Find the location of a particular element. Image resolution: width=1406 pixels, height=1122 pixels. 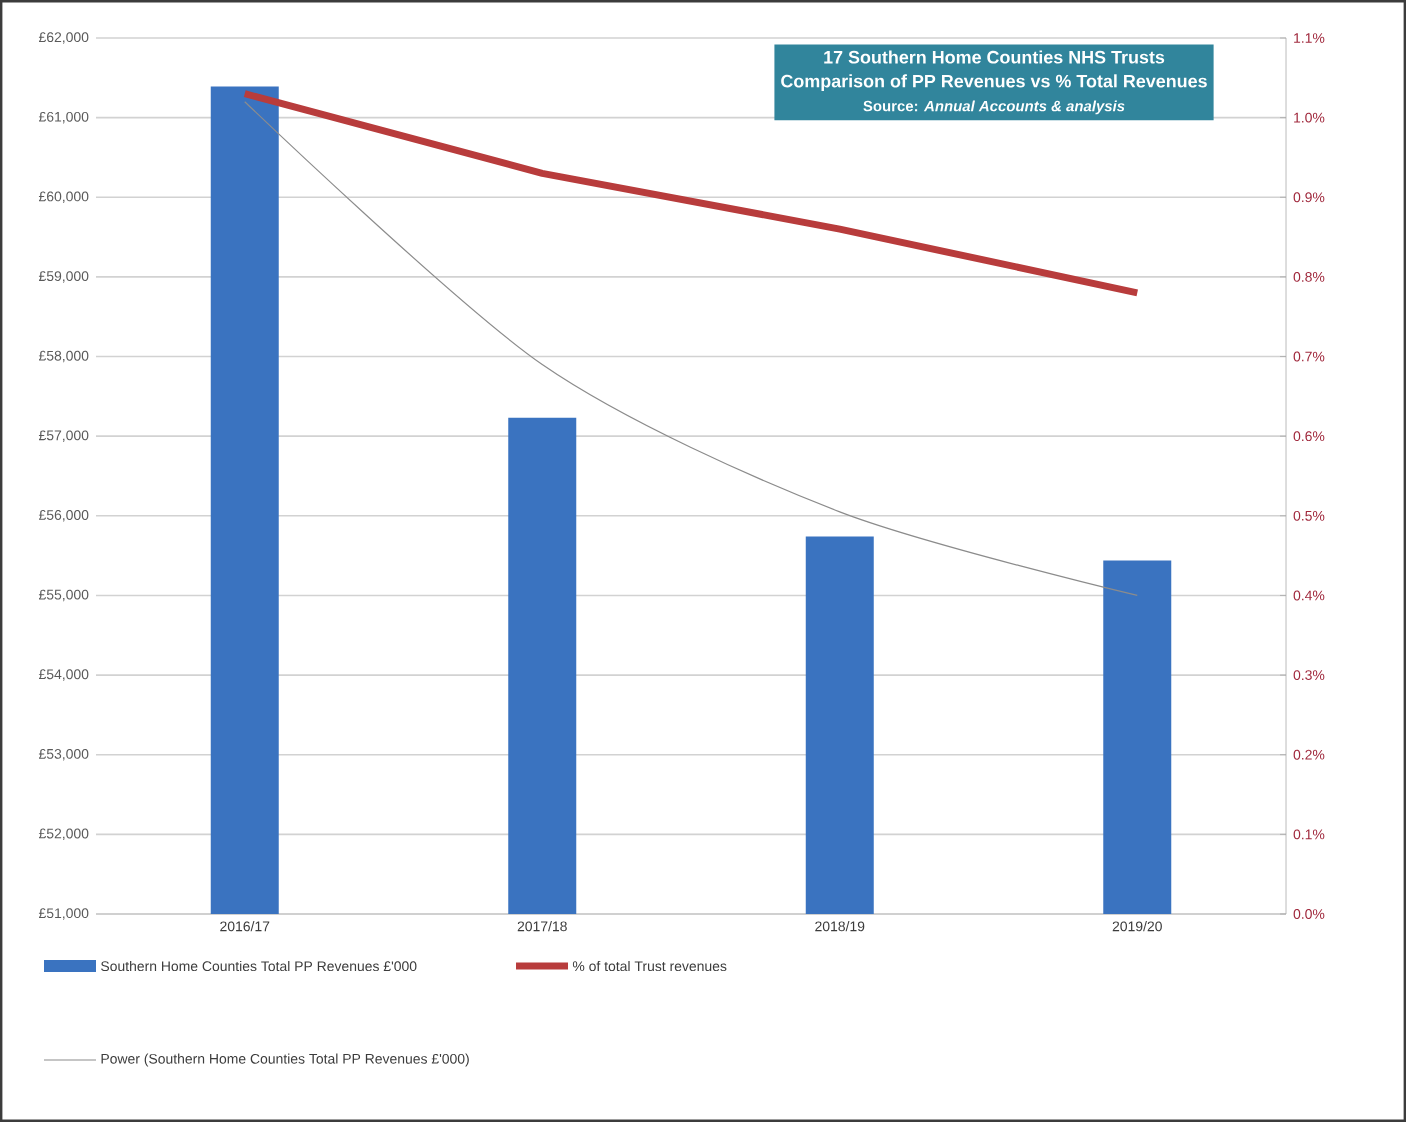

text: Comparison of PP Revenues vs % Total Revenues is located at coordinates (994, 83).